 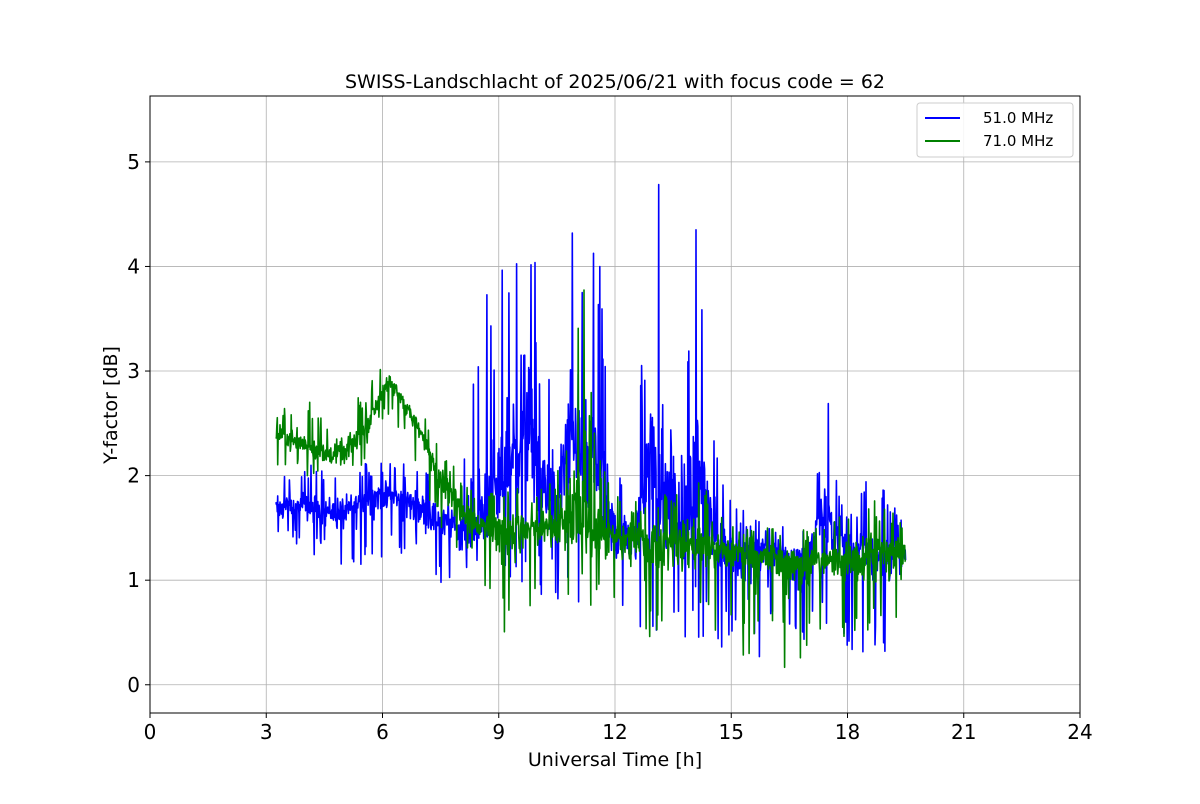 I want to click on legend-label-51mhz: 51.0 MHz, so click(x=1018, y=118).